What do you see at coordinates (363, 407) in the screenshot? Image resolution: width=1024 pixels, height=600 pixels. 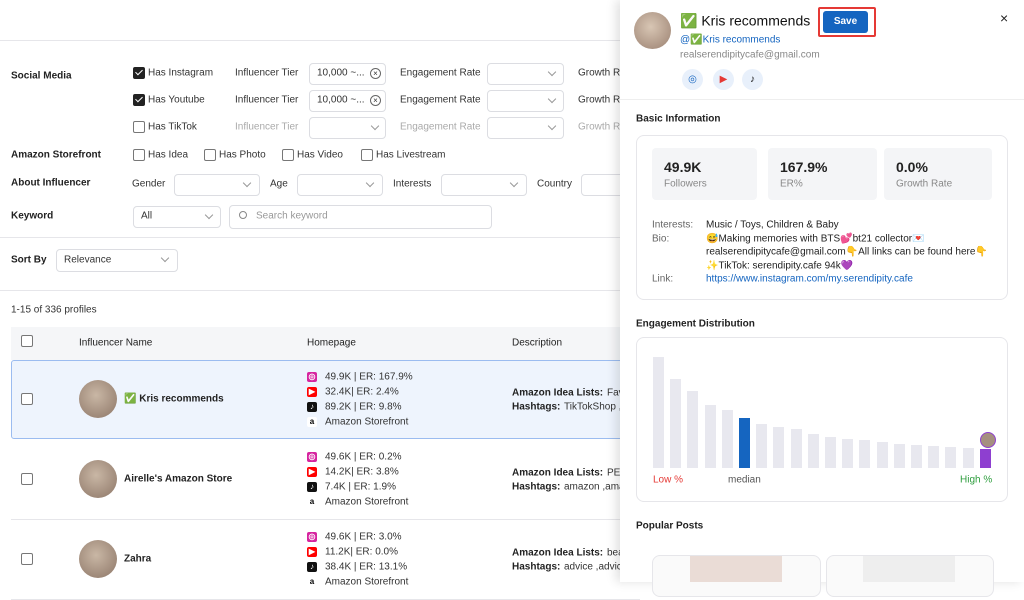 I see `homepage-stat: 89.2K | ER: 9.8%` at bounding box center [363, 407].